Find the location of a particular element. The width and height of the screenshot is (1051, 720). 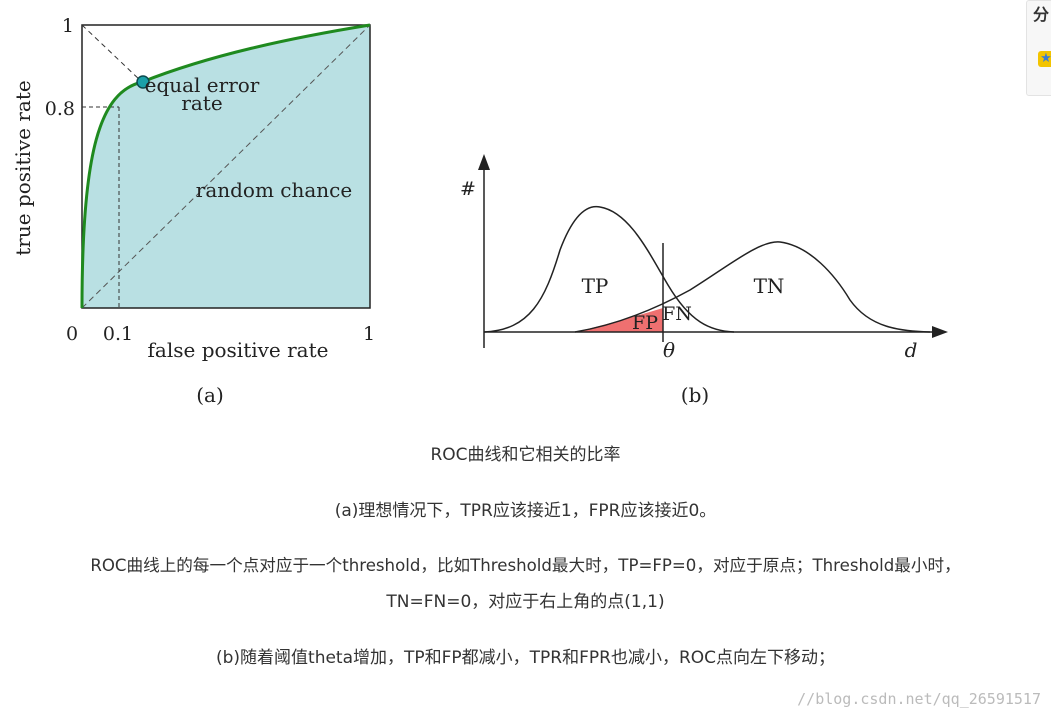

y-tick-1: 1 is located at coordinates (68, 26).